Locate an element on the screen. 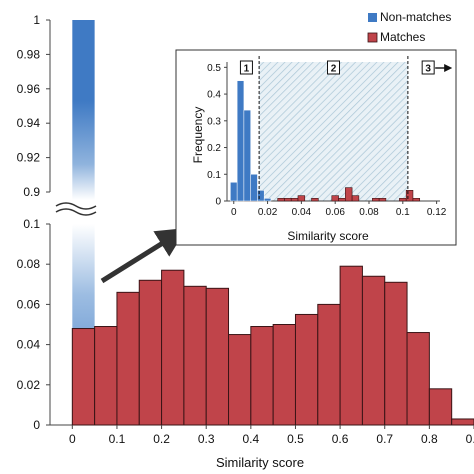  x-tick-label-3: 0.3 is located at coordinates (206, 439).